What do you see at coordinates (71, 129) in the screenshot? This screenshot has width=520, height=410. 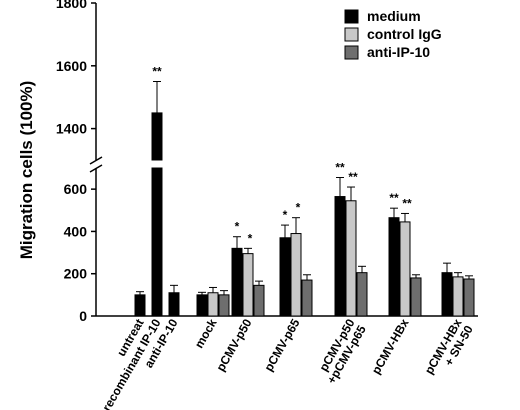 I see `y-tick-label: 1400` at bounding box center [71, 129].